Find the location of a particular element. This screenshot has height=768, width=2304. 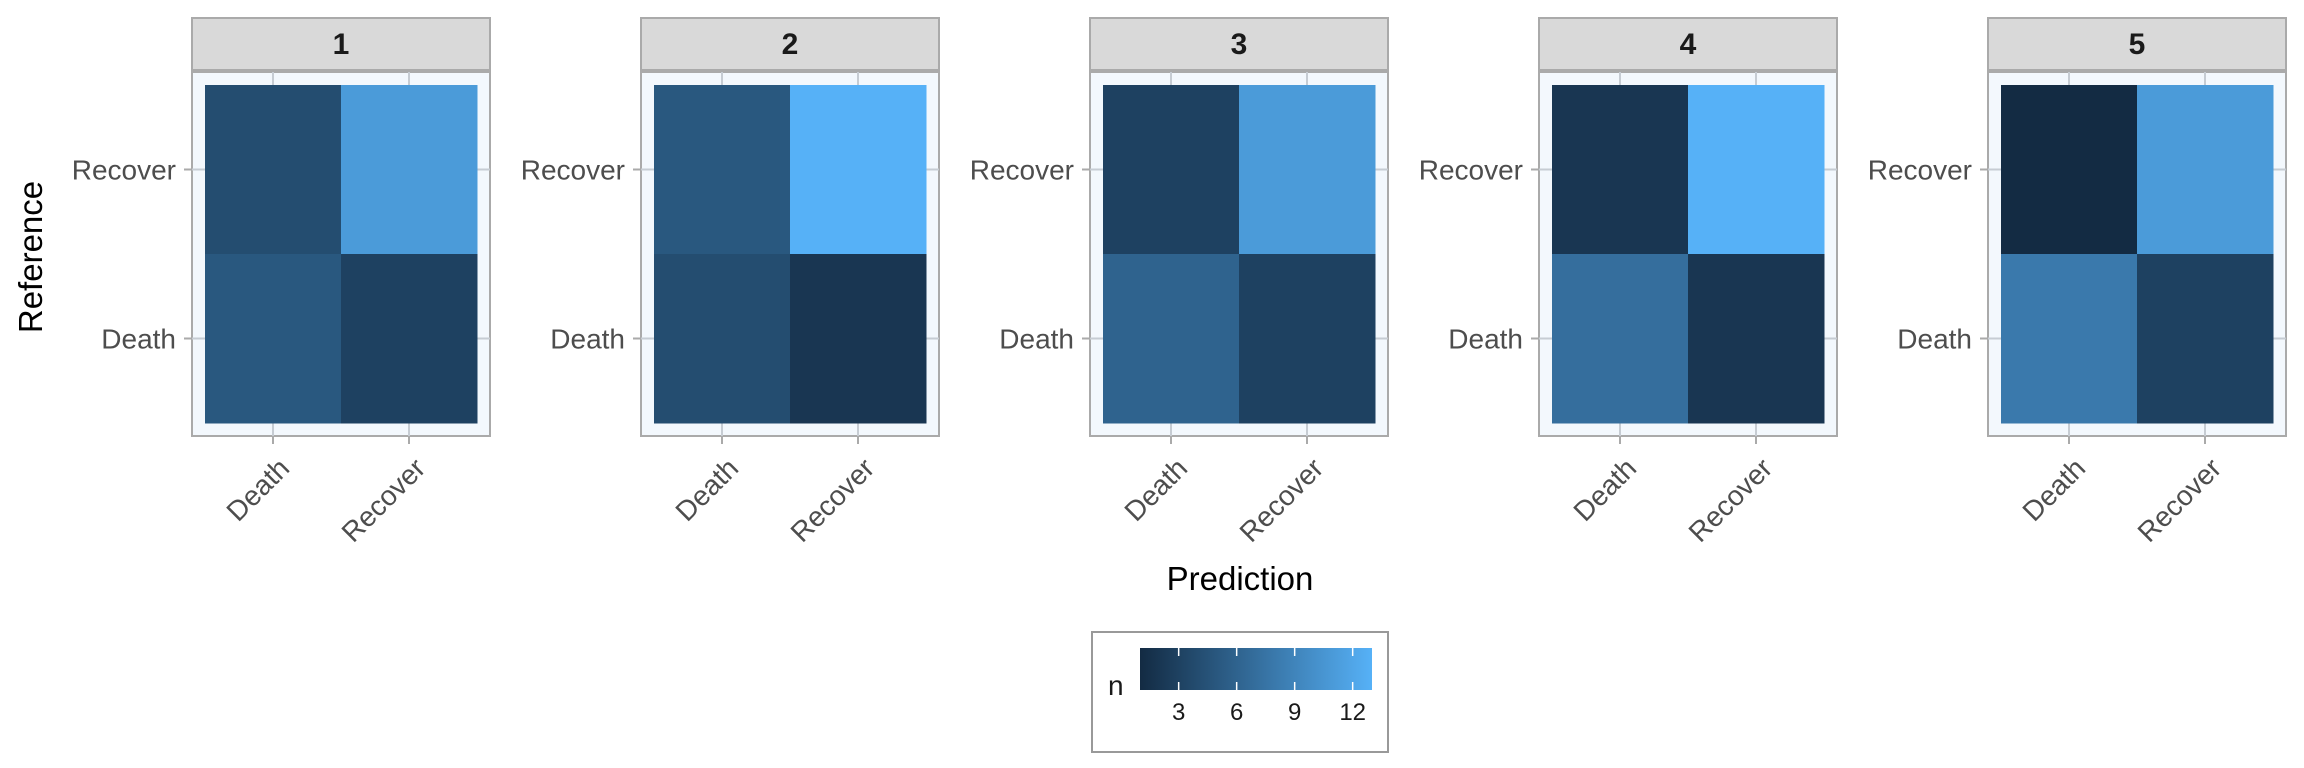

facet-panel-3: 3 Death Recover Death Recover is located at coordinates (1179, 282).